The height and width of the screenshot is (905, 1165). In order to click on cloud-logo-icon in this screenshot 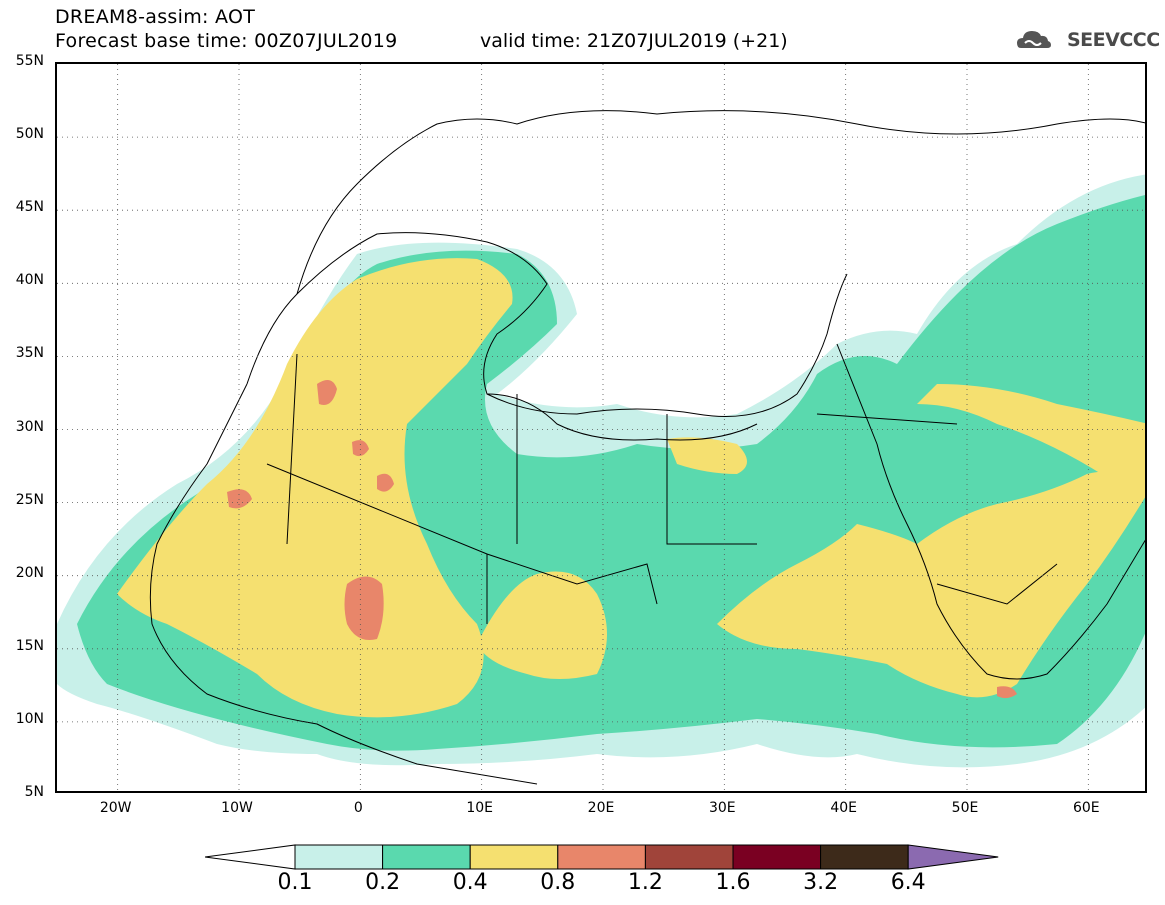, I will do `click(1034, 39)`.